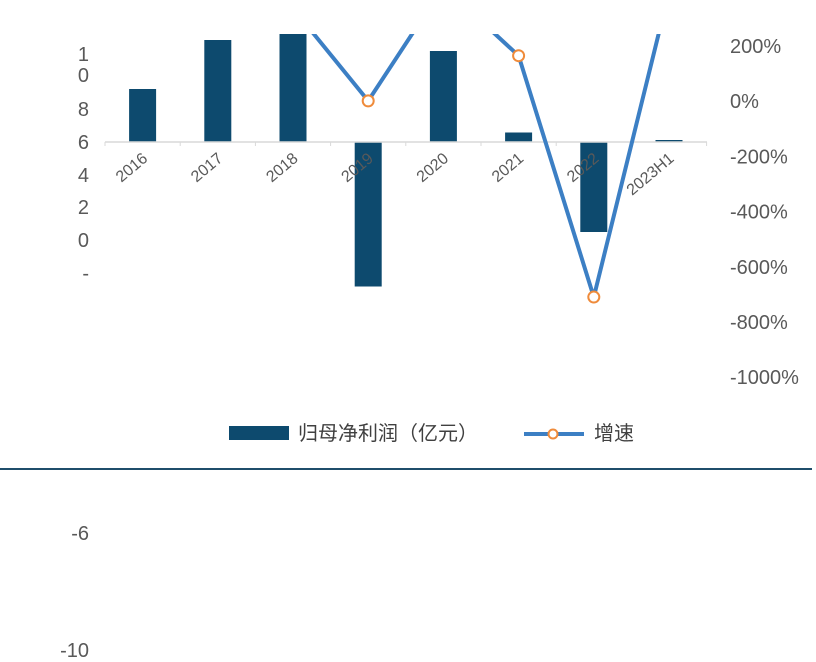  I want to click on chart-legend: 归母净利润（亿元） 增速, so click(431, 433).